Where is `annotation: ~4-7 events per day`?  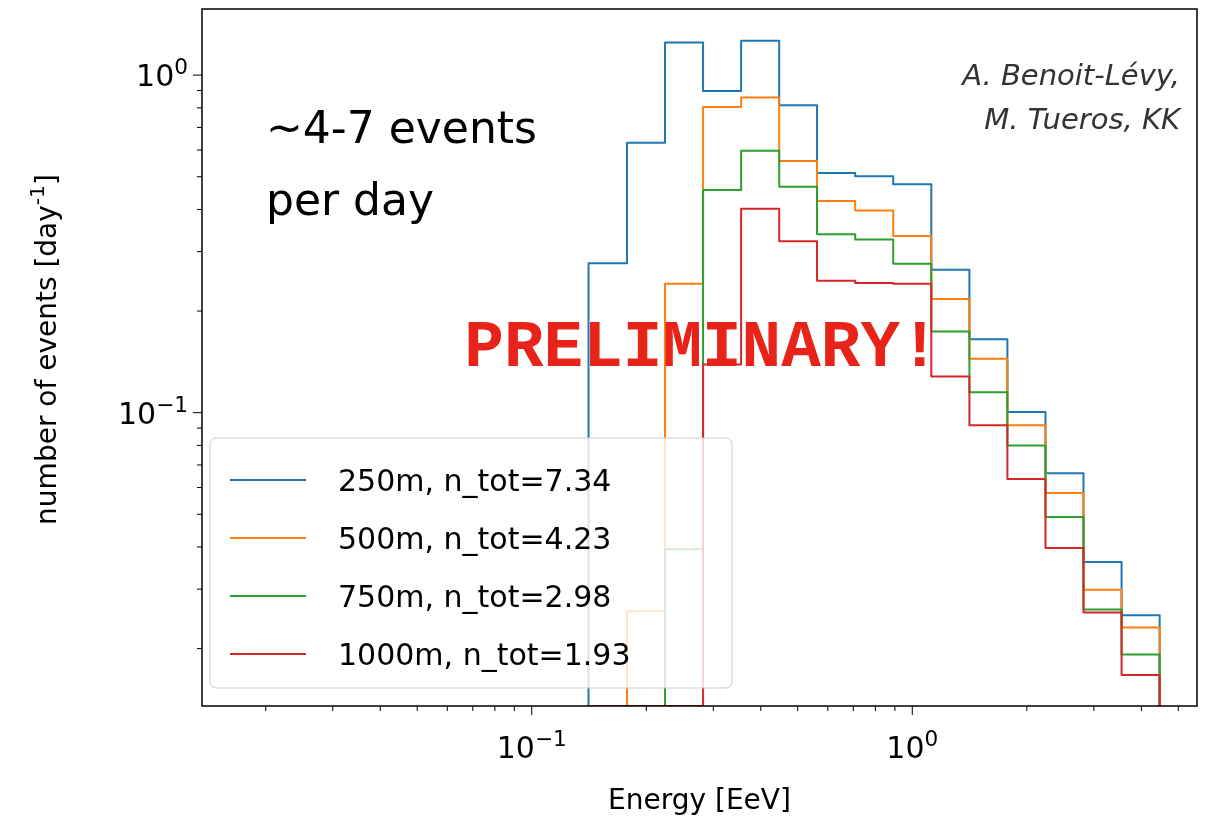 annotation: ~4-7 events per day is located at coordinates (401, 163).